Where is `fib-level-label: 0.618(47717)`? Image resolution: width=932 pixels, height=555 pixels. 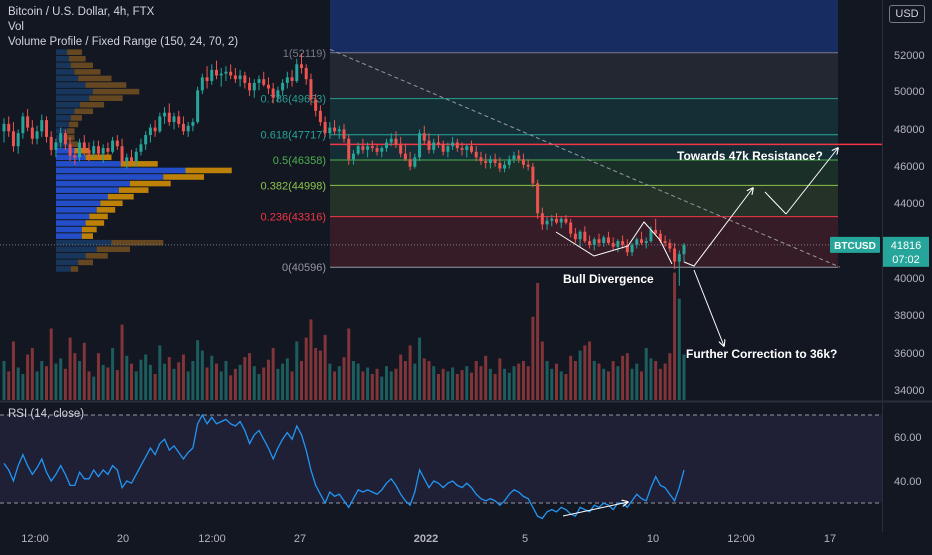 fib-level-label: 0.618(47717) is located at coordinates (293, 136).